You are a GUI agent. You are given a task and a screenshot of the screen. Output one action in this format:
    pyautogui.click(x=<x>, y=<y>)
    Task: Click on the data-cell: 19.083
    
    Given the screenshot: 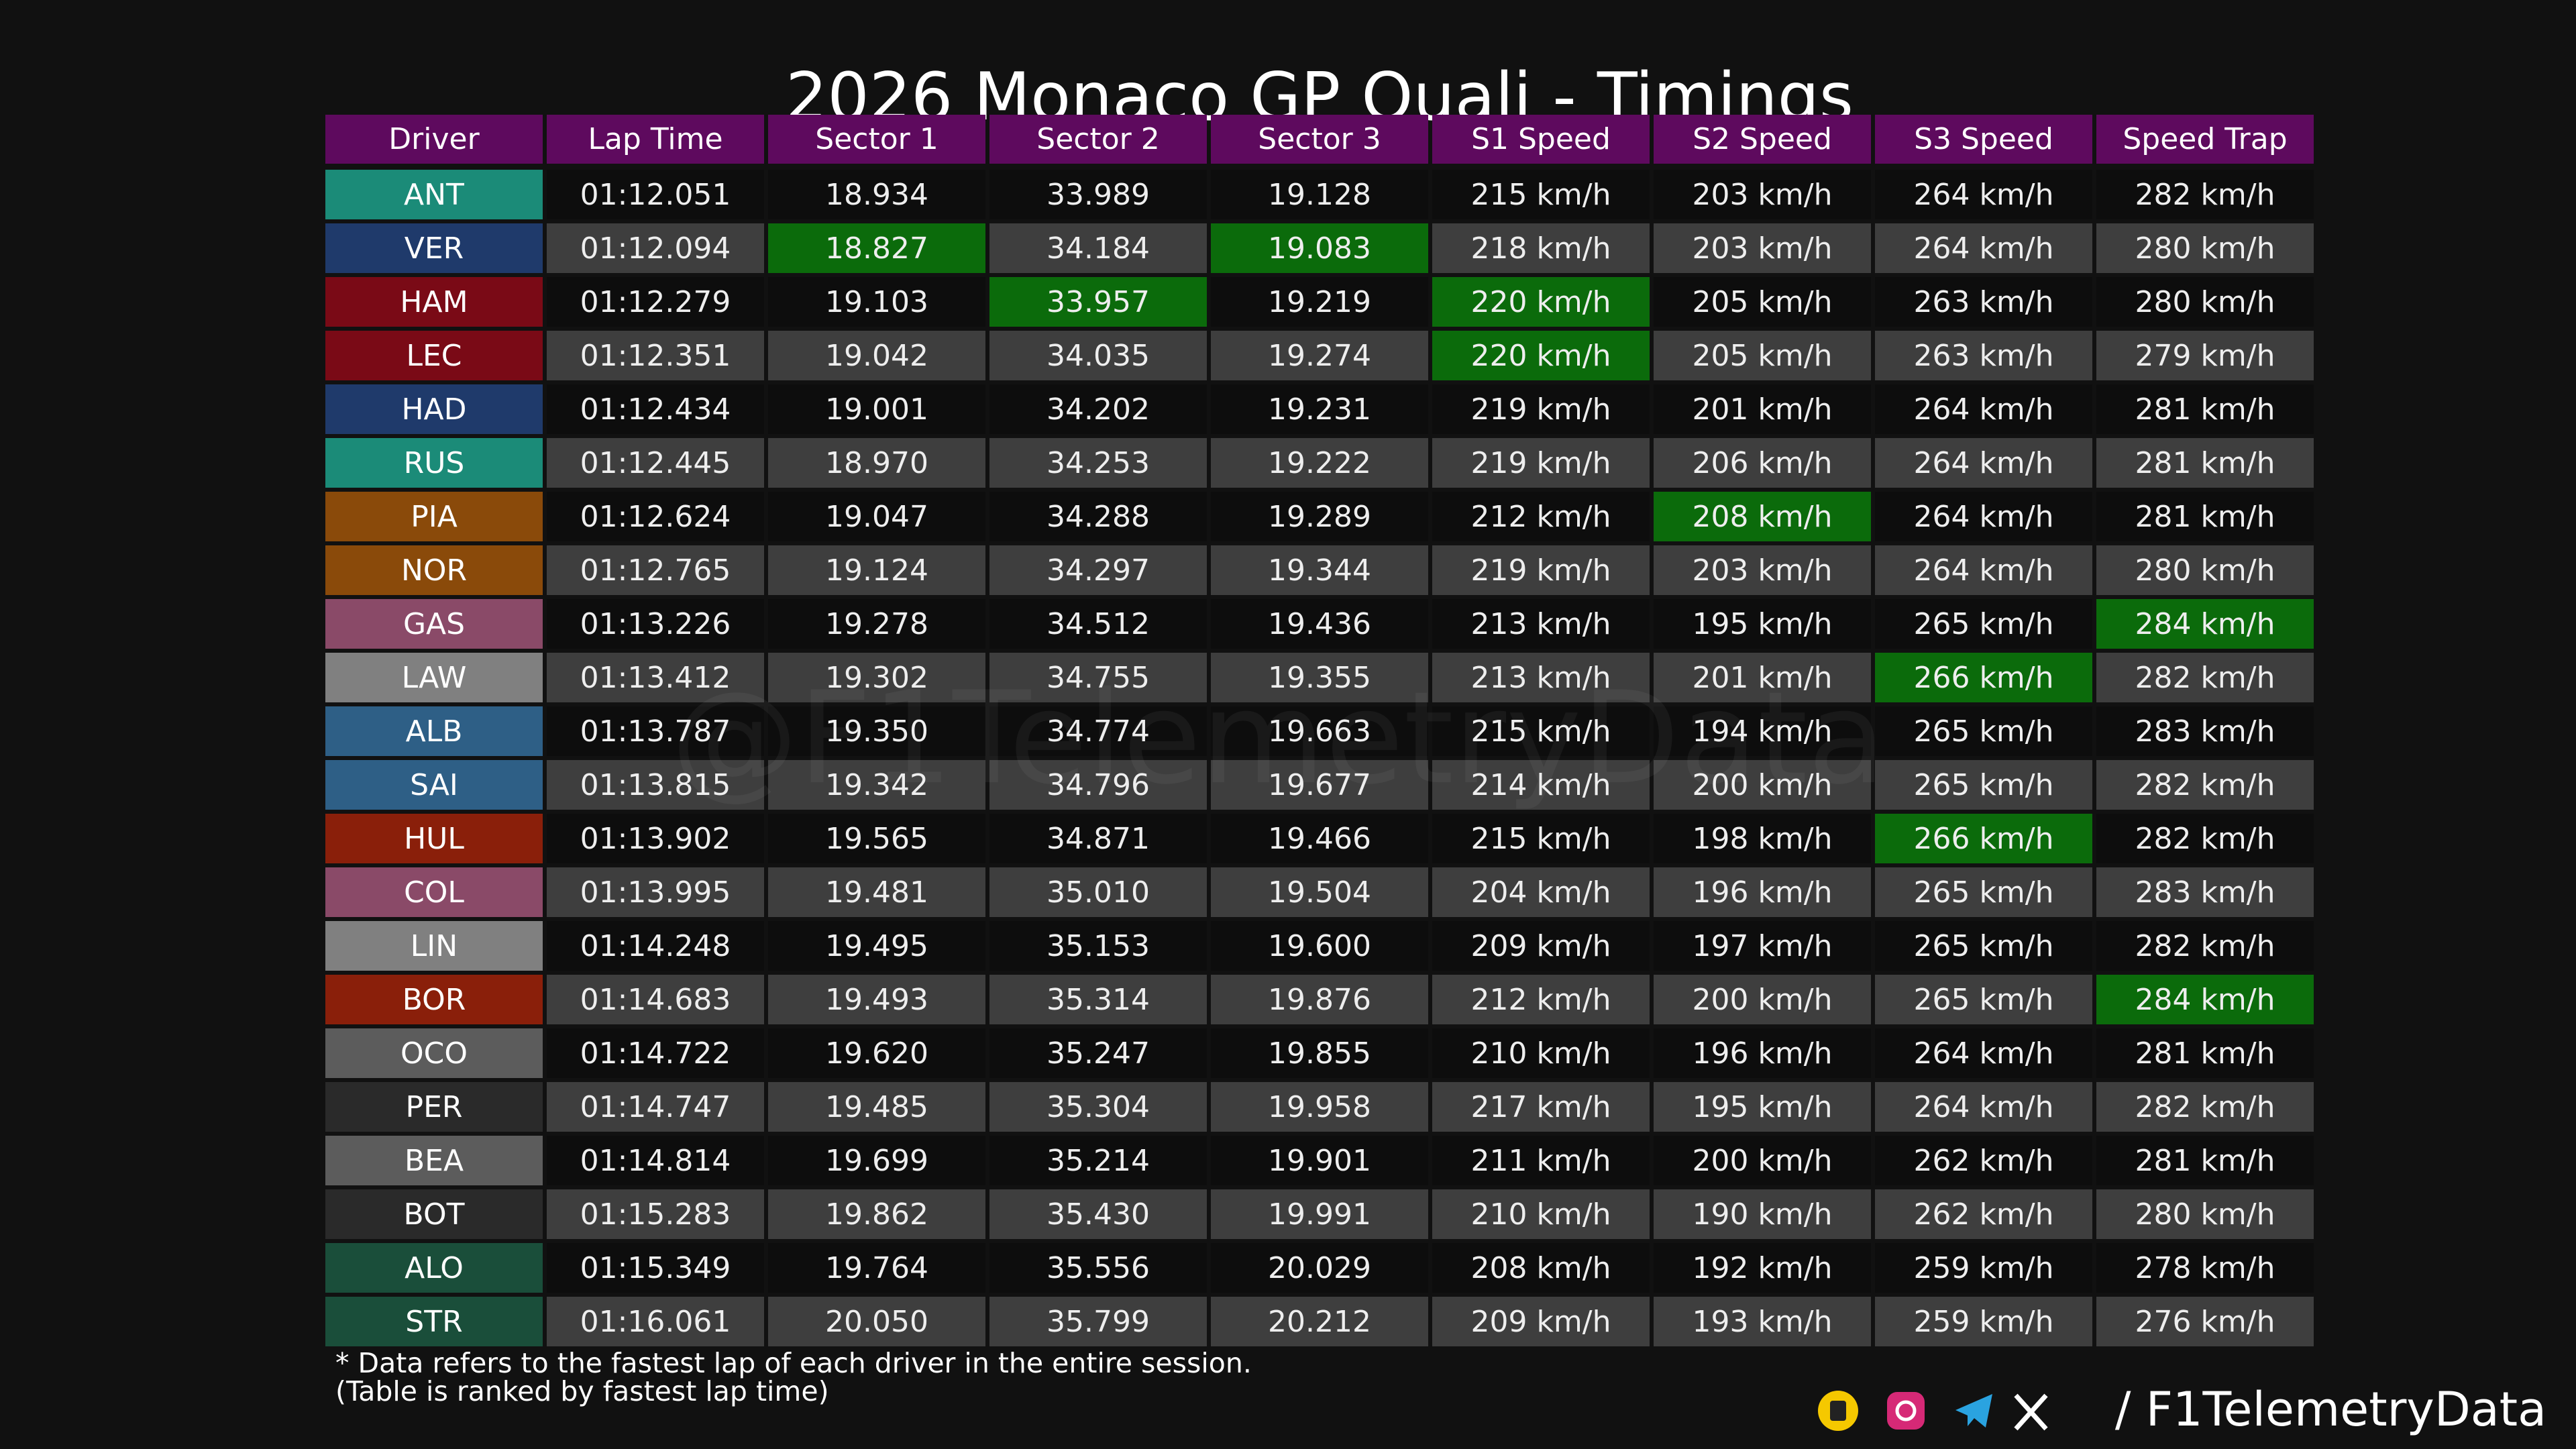 What is the action you would take?
    pyautogui.click(x=1319, y=248)
    